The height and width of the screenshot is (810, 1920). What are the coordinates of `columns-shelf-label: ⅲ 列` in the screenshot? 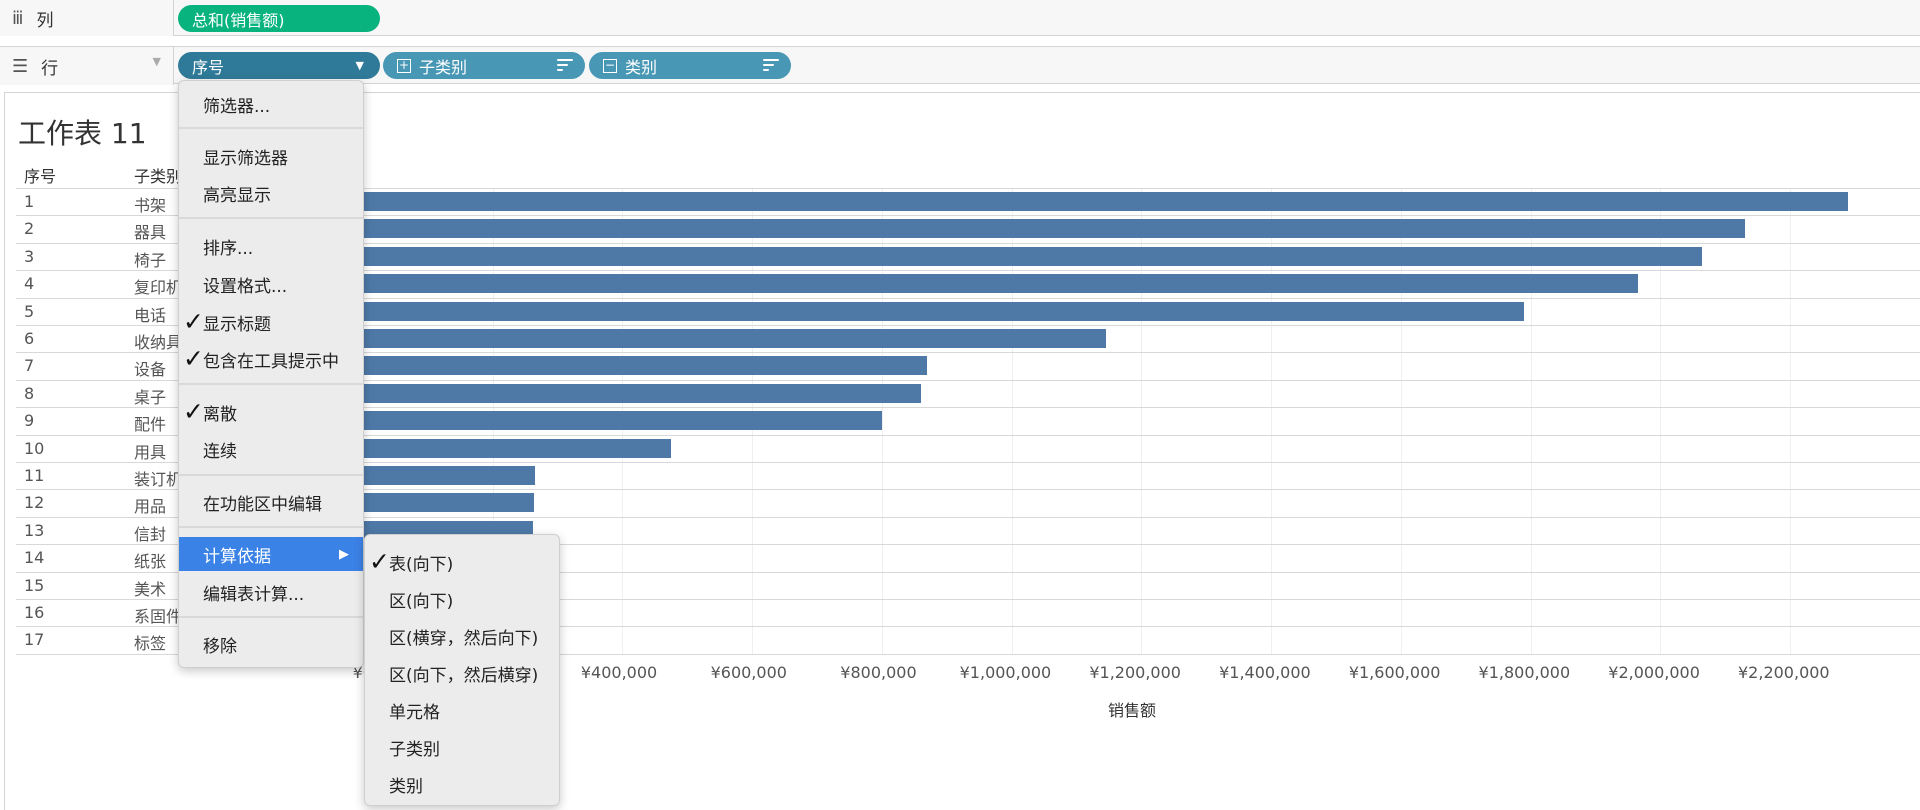 It's located at (87, 18).